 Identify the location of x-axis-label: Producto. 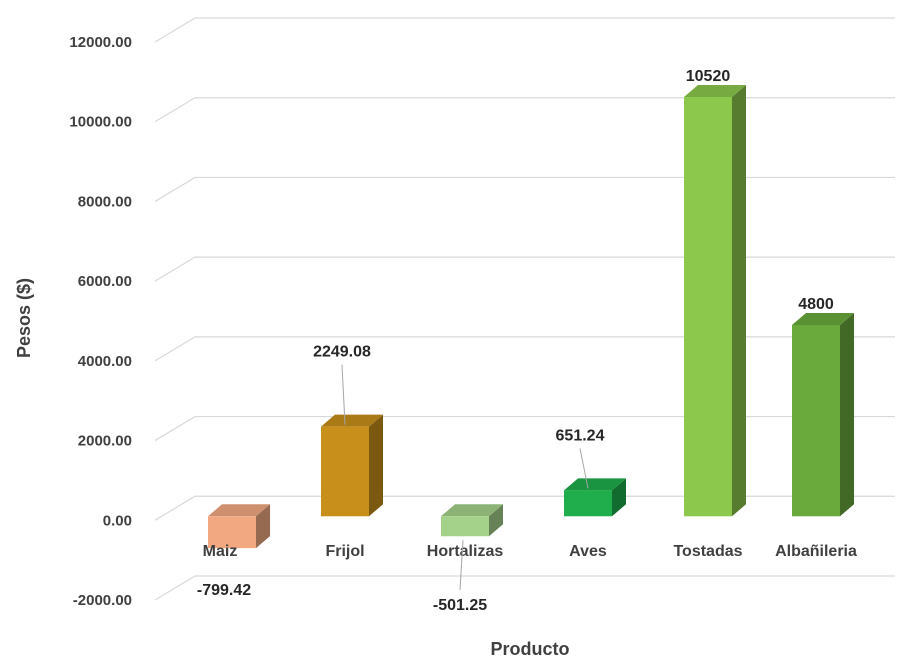
(530, 648).